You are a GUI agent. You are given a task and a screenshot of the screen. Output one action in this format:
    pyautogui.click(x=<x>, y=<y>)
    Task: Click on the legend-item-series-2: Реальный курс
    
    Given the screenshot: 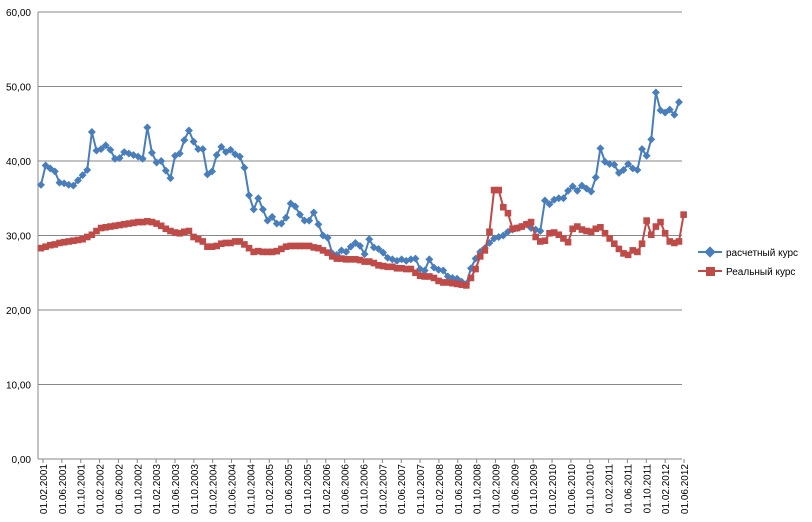 What is the action you would take?
    pyautogui.click(x=746, y=272)
    